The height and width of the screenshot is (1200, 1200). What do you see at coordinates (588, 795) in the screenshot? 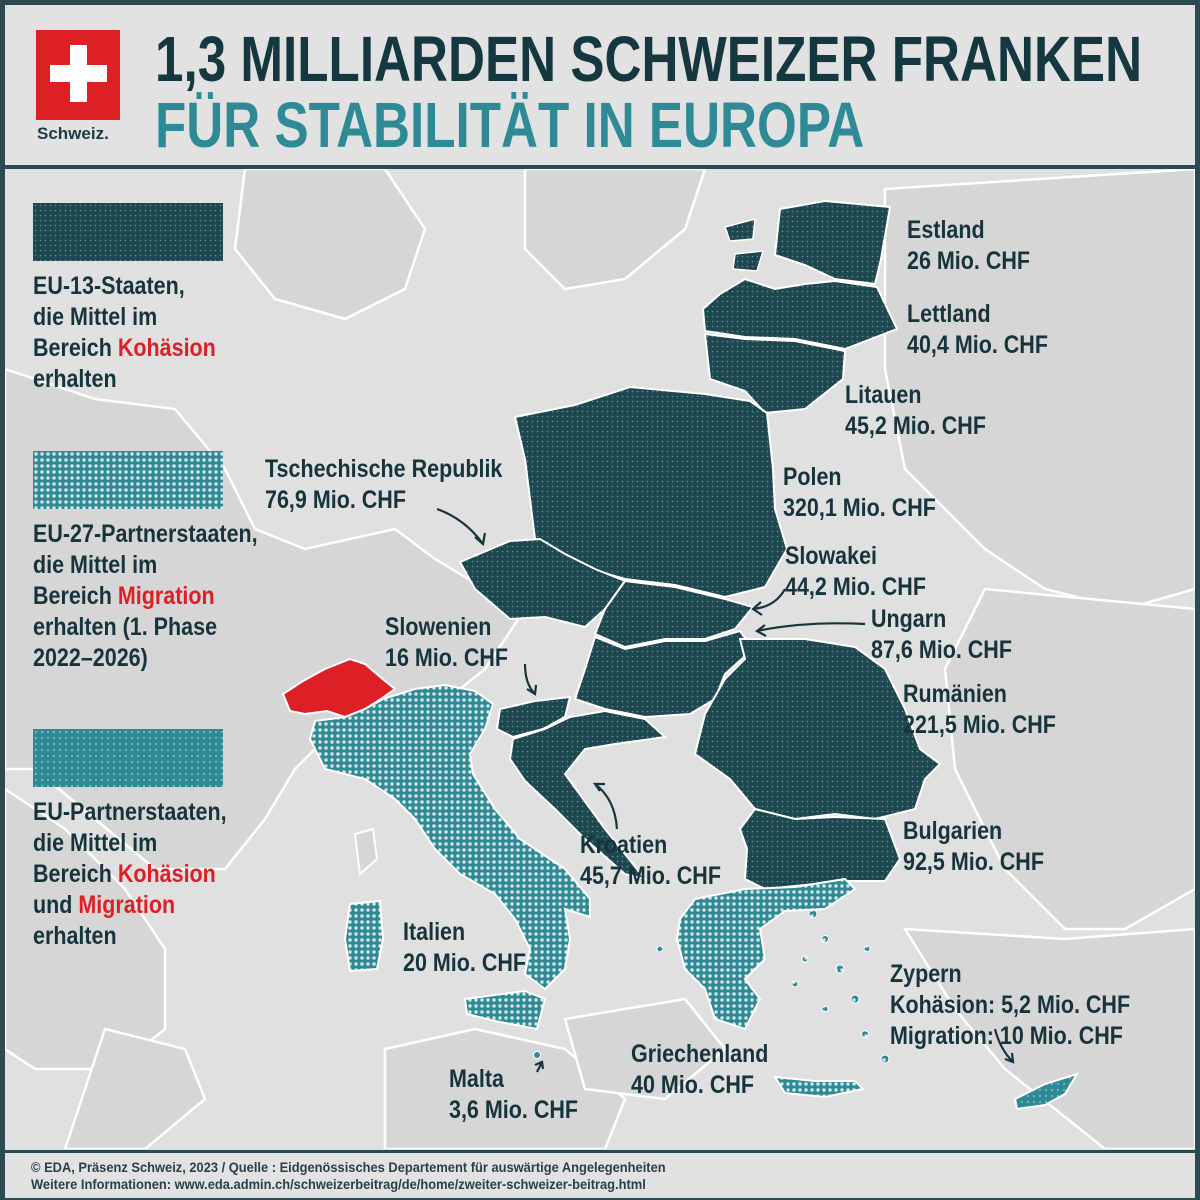
I see `croatia` at bounding box center [588, 795].